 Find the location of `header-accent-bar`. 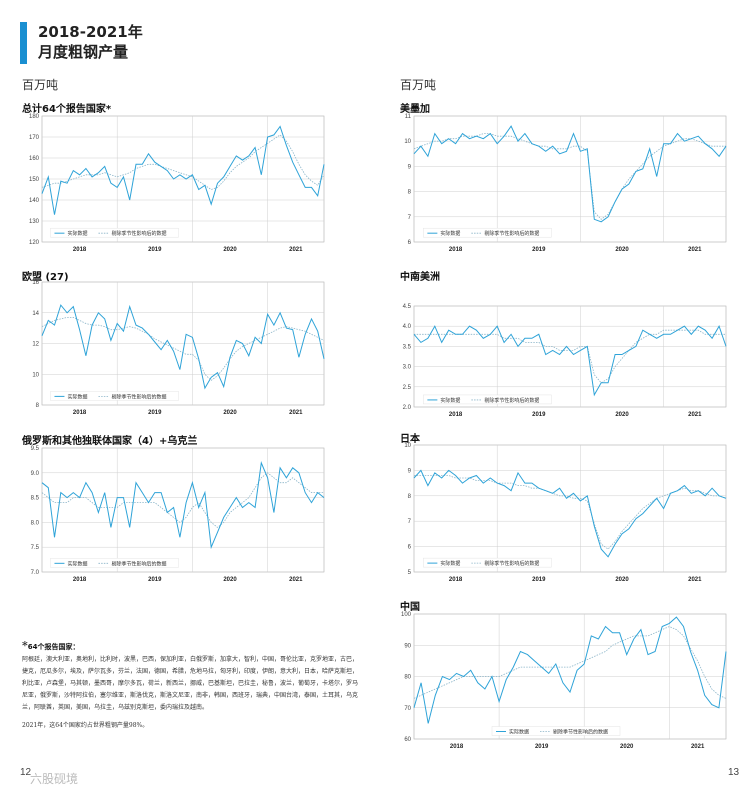

header-accent-bar is located at coordinates (23, 43).